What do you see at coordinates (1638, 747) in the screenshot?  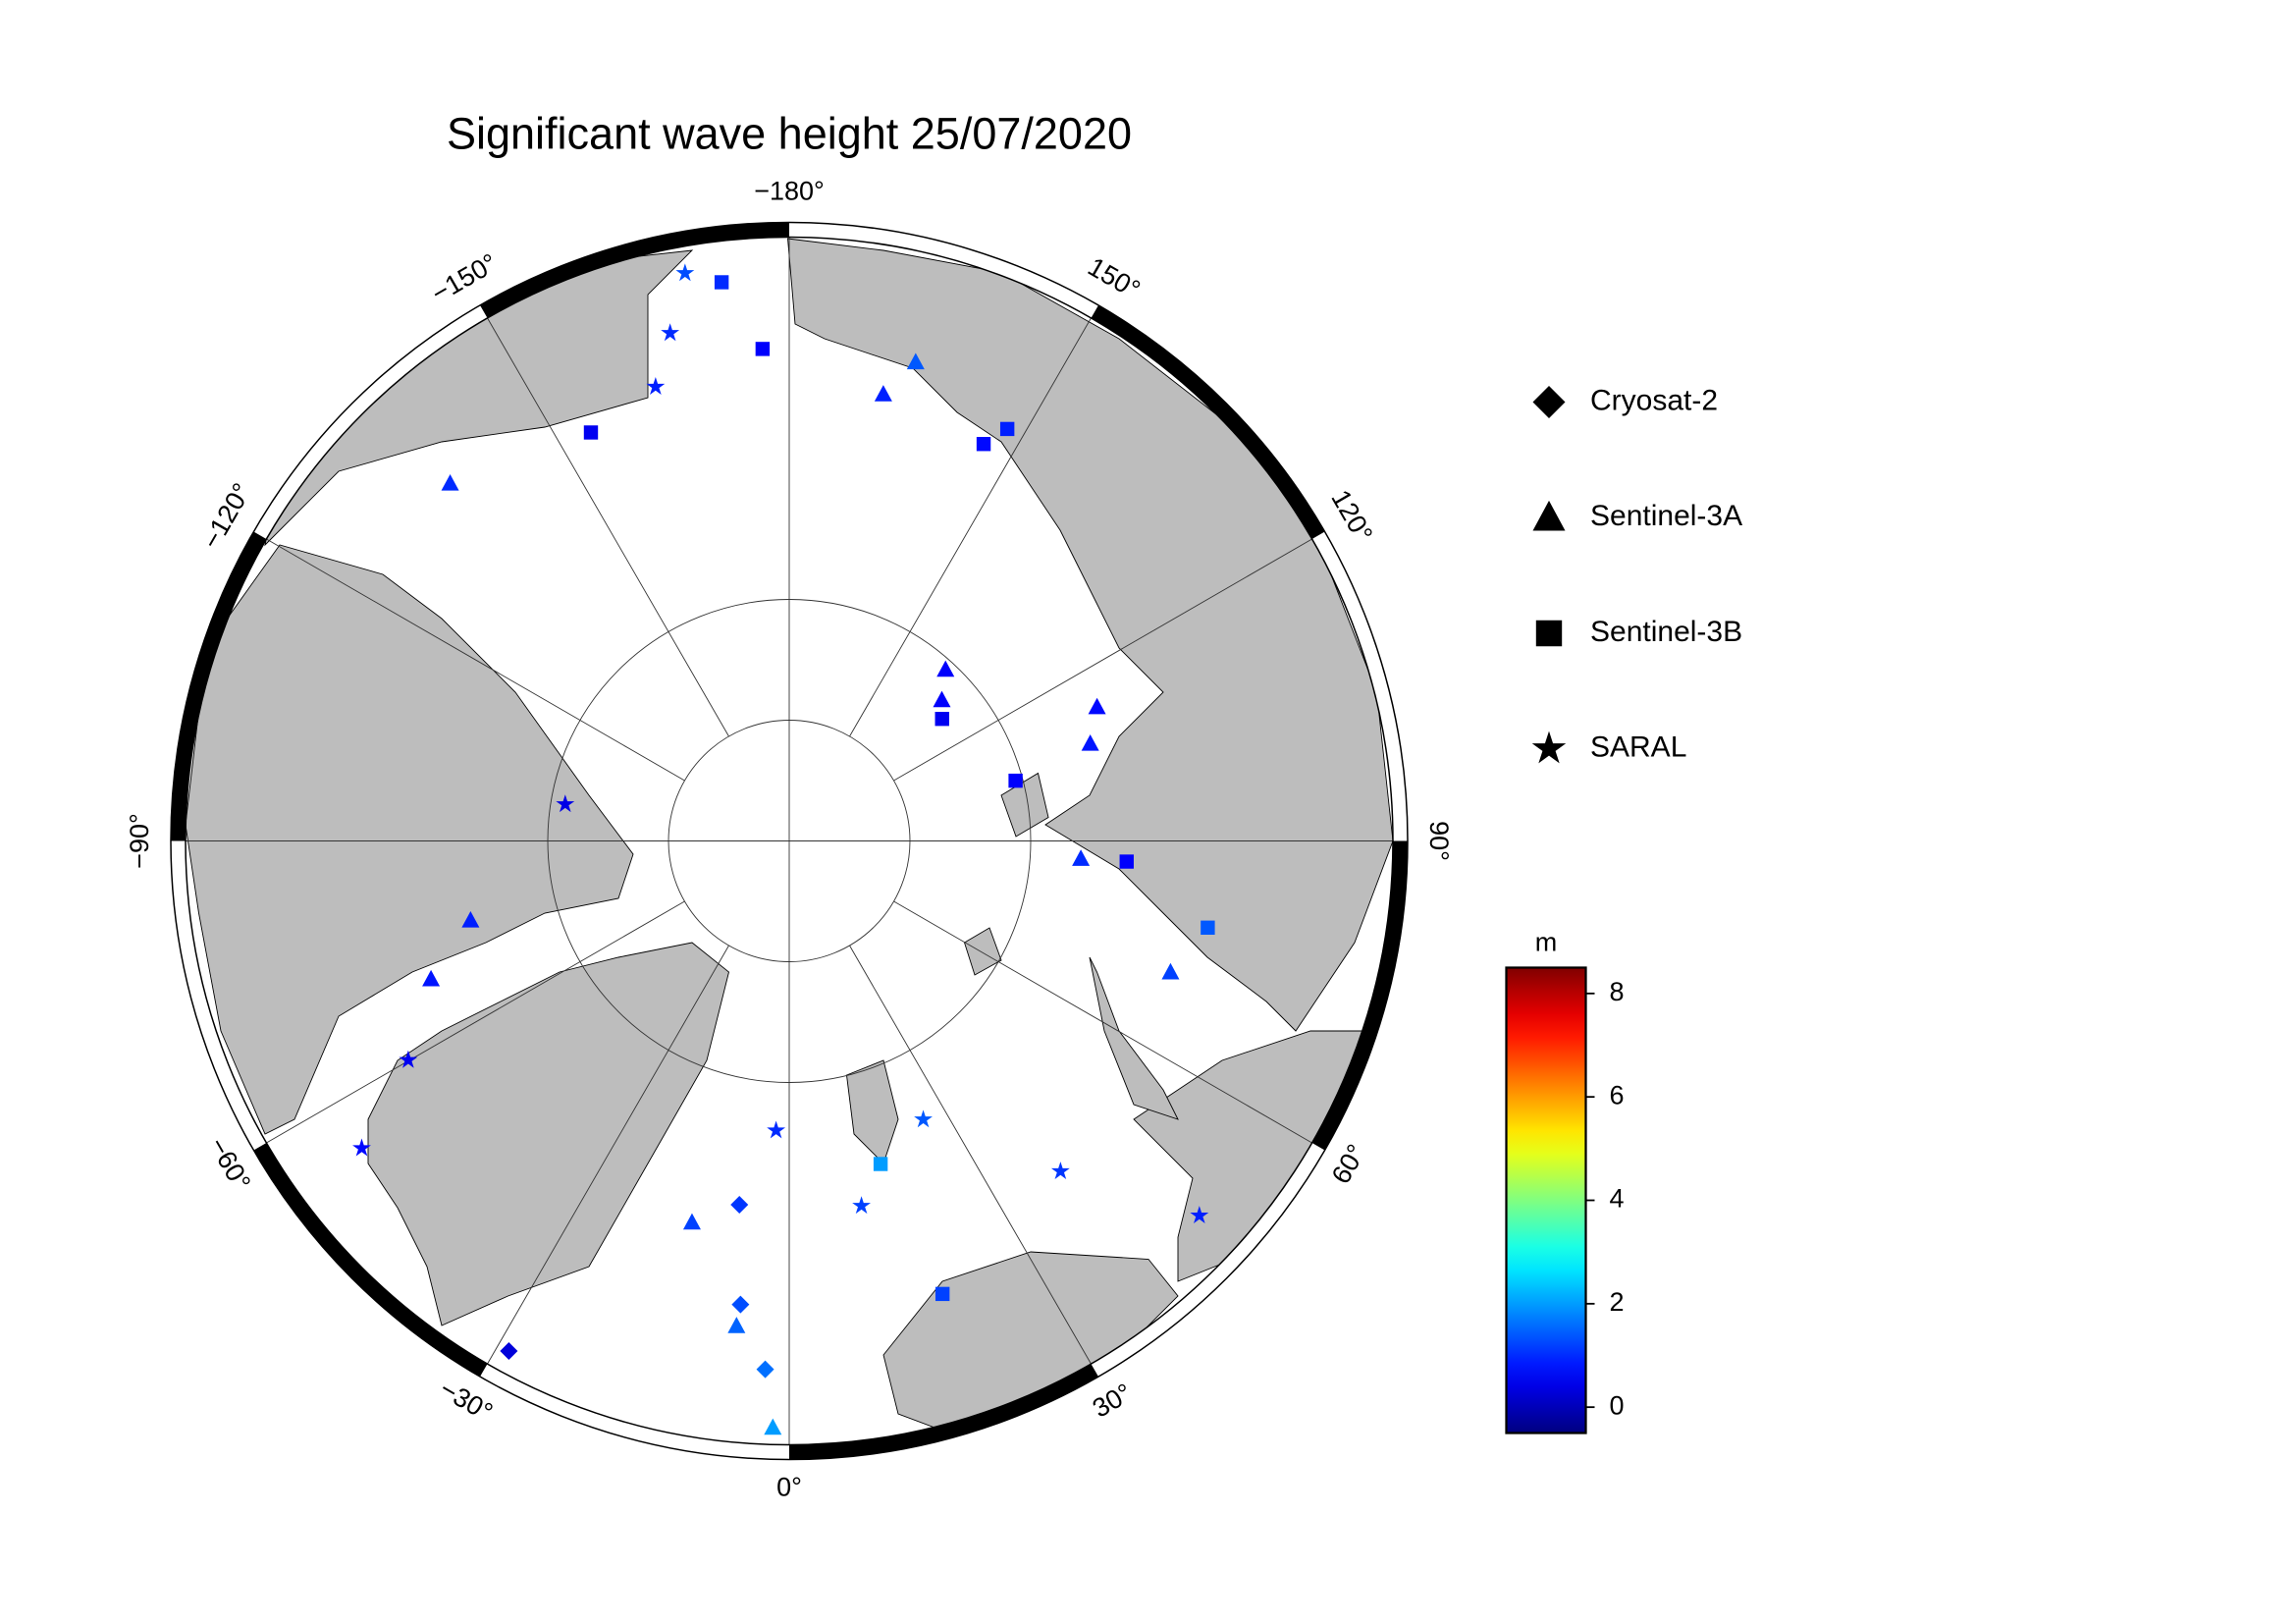 I see `legend-label: SARAL` at bounding box center [1638, 747].